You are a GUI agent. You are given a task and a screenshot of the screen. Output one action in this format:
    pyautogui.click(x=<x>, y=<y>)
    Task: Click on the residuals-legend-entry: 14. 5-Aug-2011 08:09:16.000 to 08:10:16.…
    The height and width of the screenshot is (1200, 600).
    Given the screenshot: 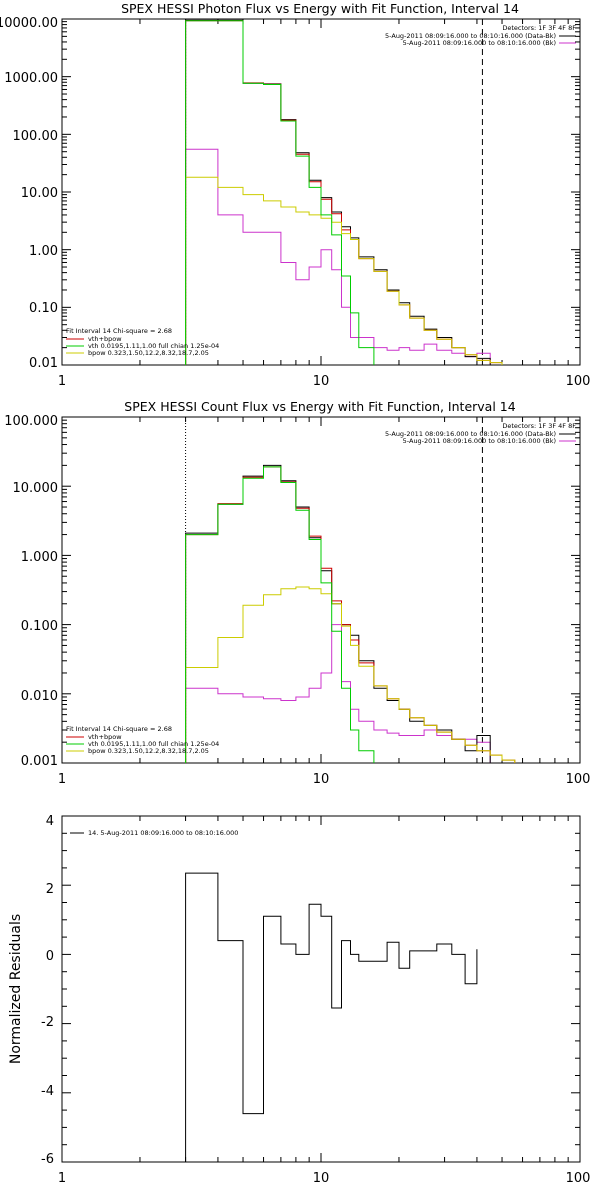 What is the action you would take?
    pyautogui.click(x=163, y=833)
    